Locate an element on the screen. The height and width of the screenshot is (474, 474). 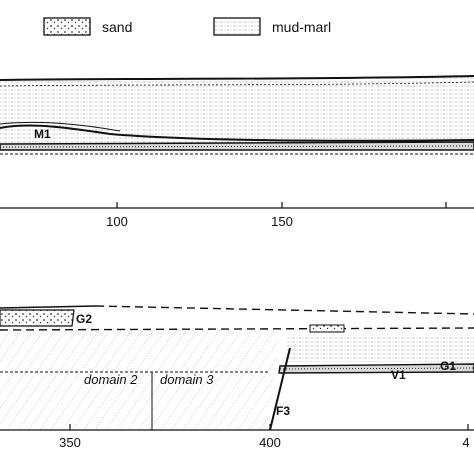
top-tick-label-100: 100 is located at coordinates (117, 221).